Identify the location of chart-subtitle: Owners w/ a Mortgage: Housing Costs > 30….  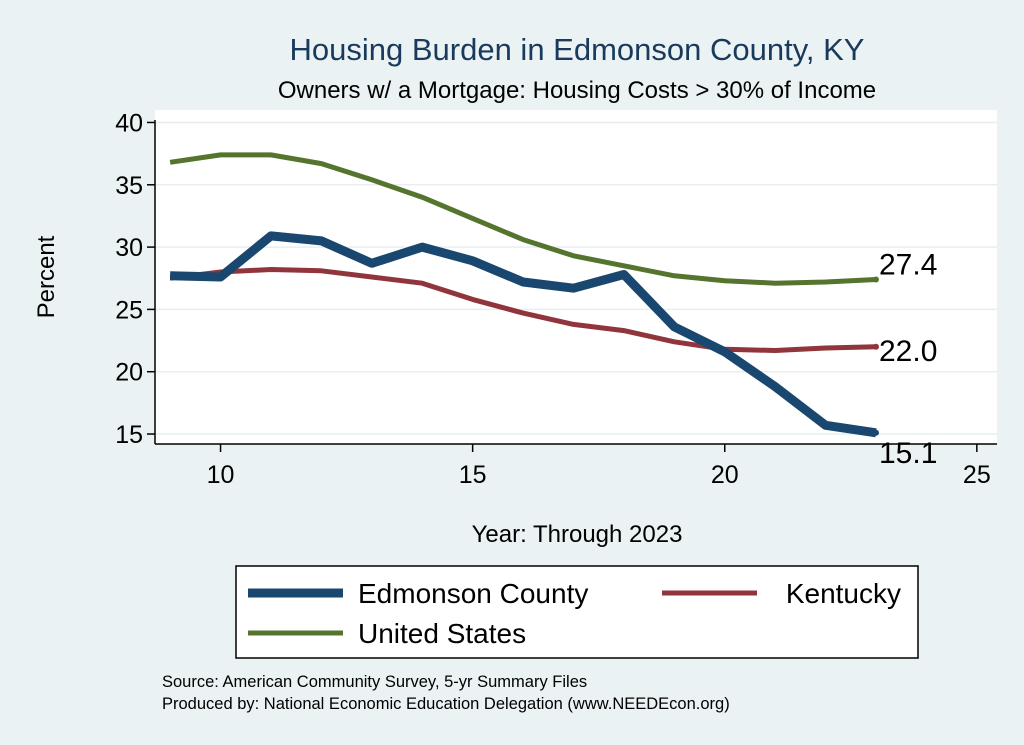
(577, 90).